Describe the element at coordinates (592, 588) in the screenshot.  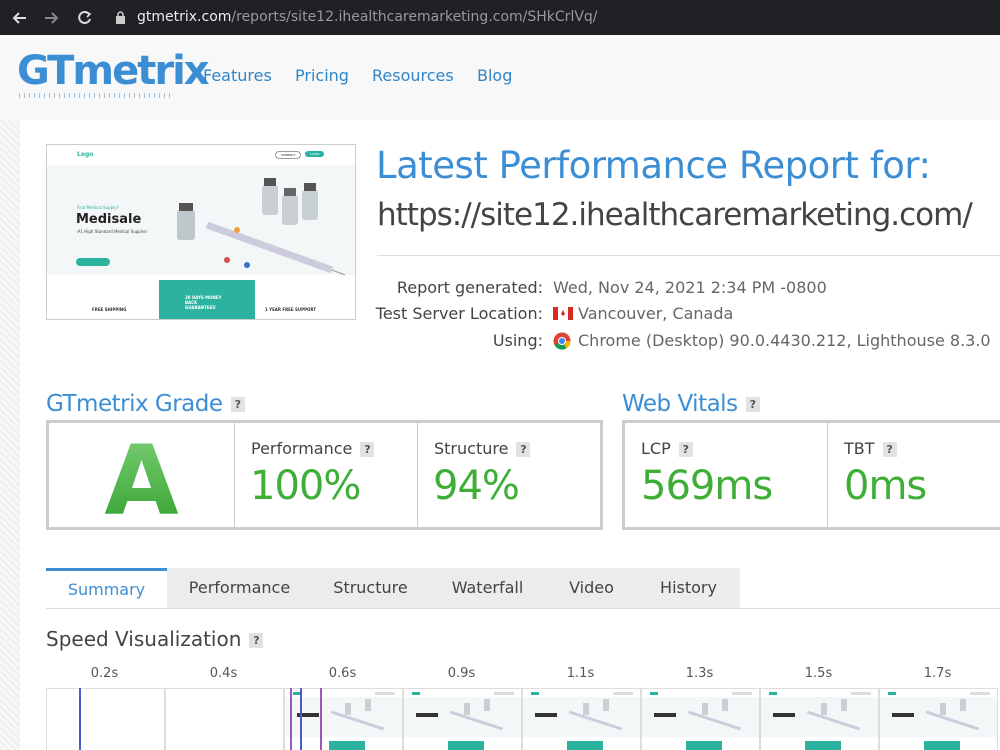
I see `tab: Video` at that location.